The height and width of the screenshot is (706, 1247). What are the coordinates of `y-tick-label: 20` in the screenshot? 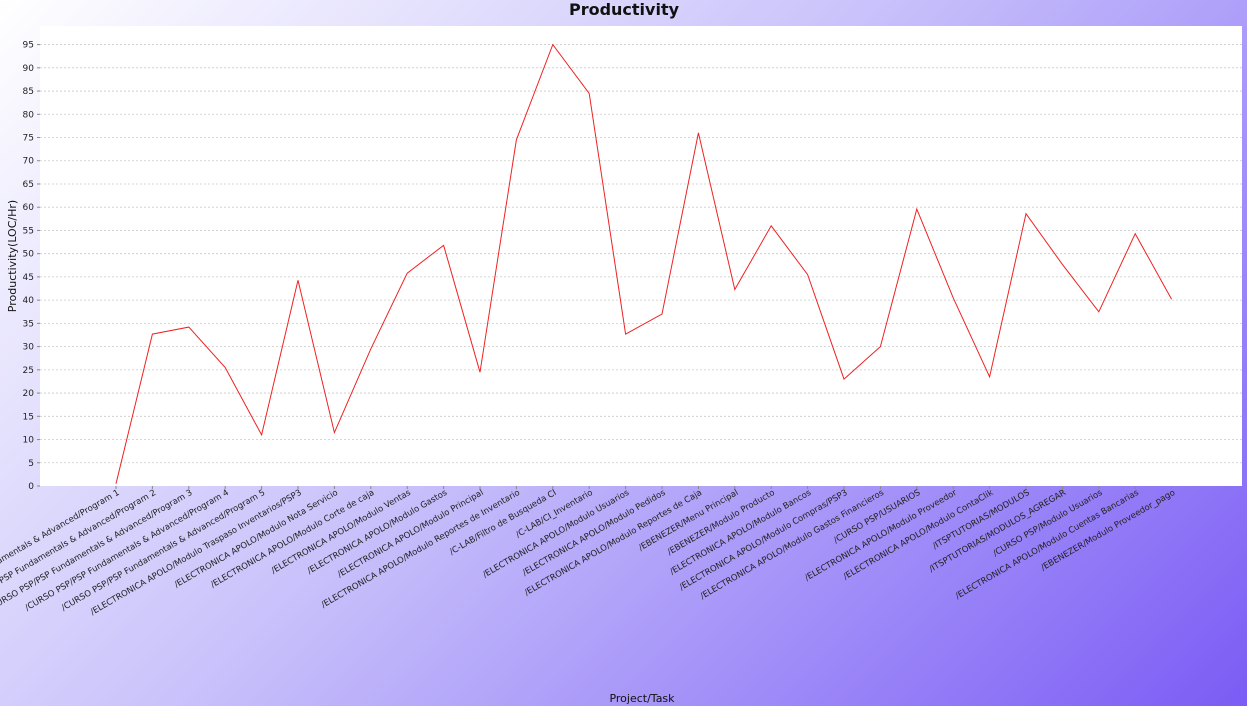 It's located at (29, 394).